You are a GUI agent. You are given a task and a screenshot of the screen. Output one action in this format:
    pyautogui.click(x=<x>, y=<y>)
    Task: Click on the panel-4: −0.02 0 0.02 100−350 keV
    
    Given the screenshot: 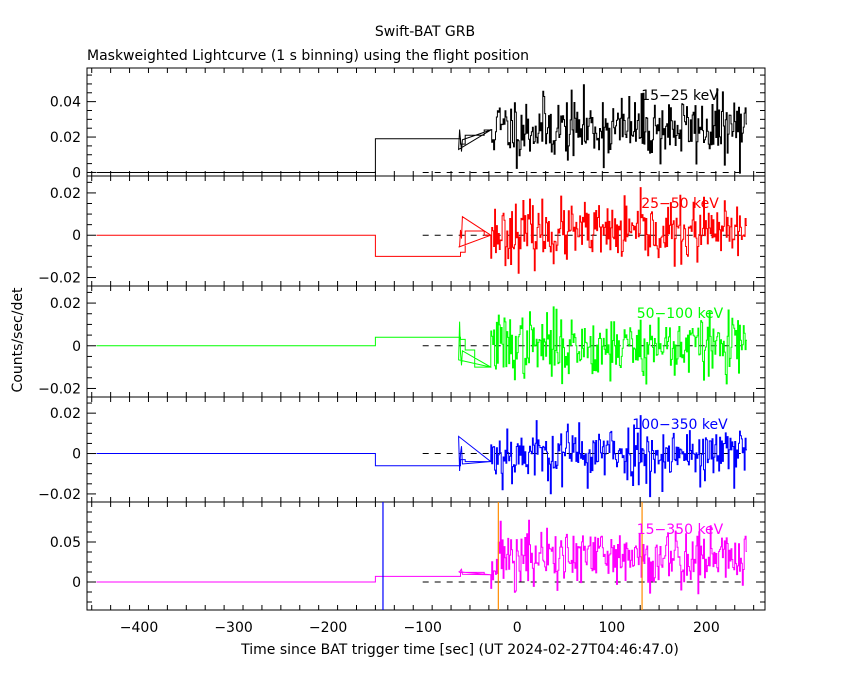 What is the action you would take?
    pyautogui.click(x=402, y=449)
    